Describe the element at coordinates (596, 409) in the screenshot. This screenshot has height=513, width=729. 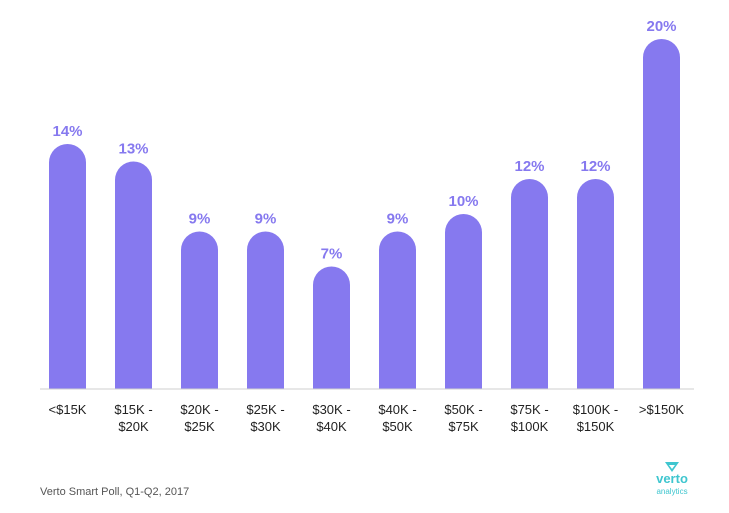
I see `x-tick-label-line: $100K -` at that location.